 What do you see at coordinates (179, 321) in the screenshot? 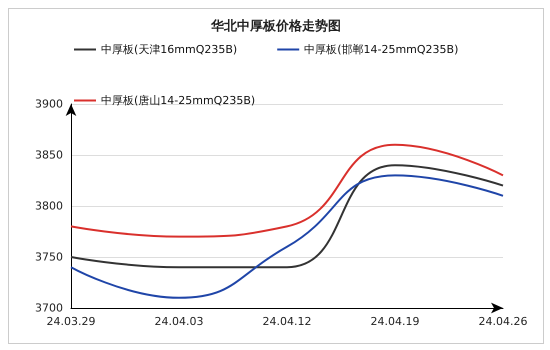
I see `x-tick-label: 24.04.03` at bounding box center [179, 321].